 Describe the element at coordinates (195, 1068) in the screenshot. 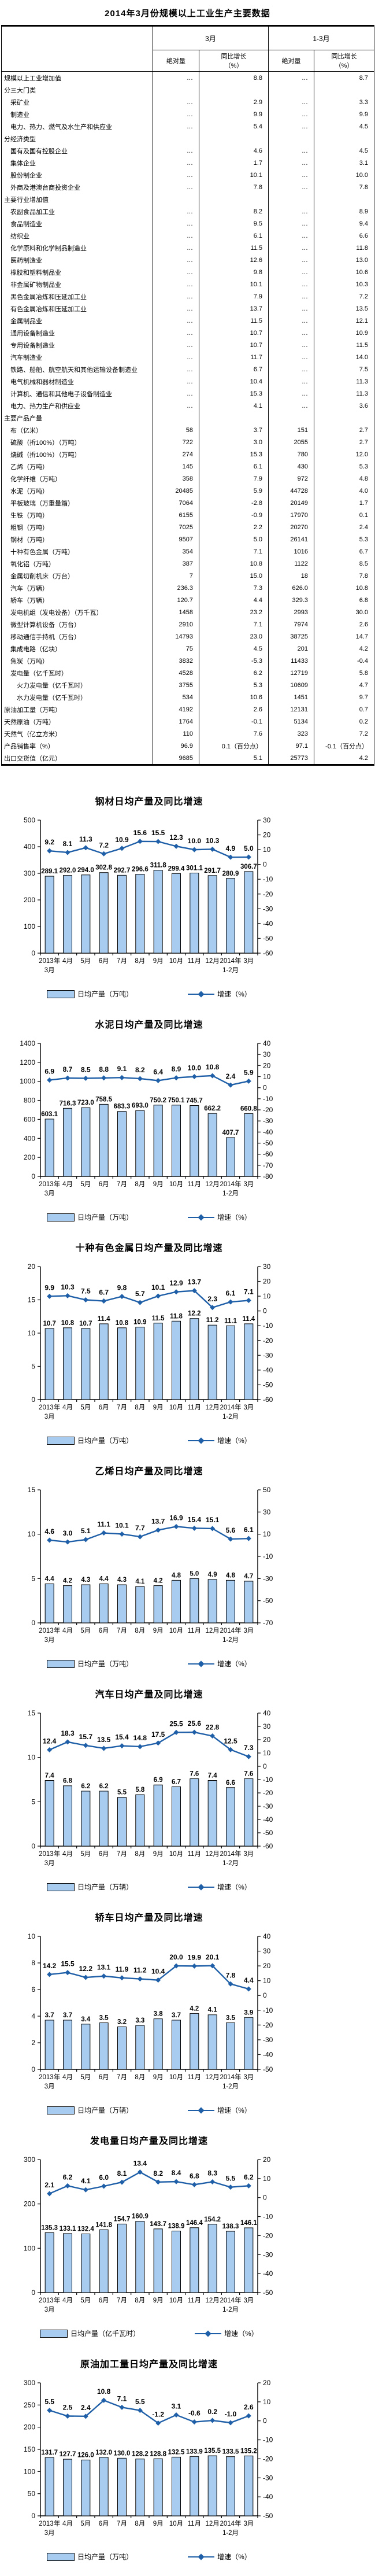

I see `line-value-label: 10.0` at that location.